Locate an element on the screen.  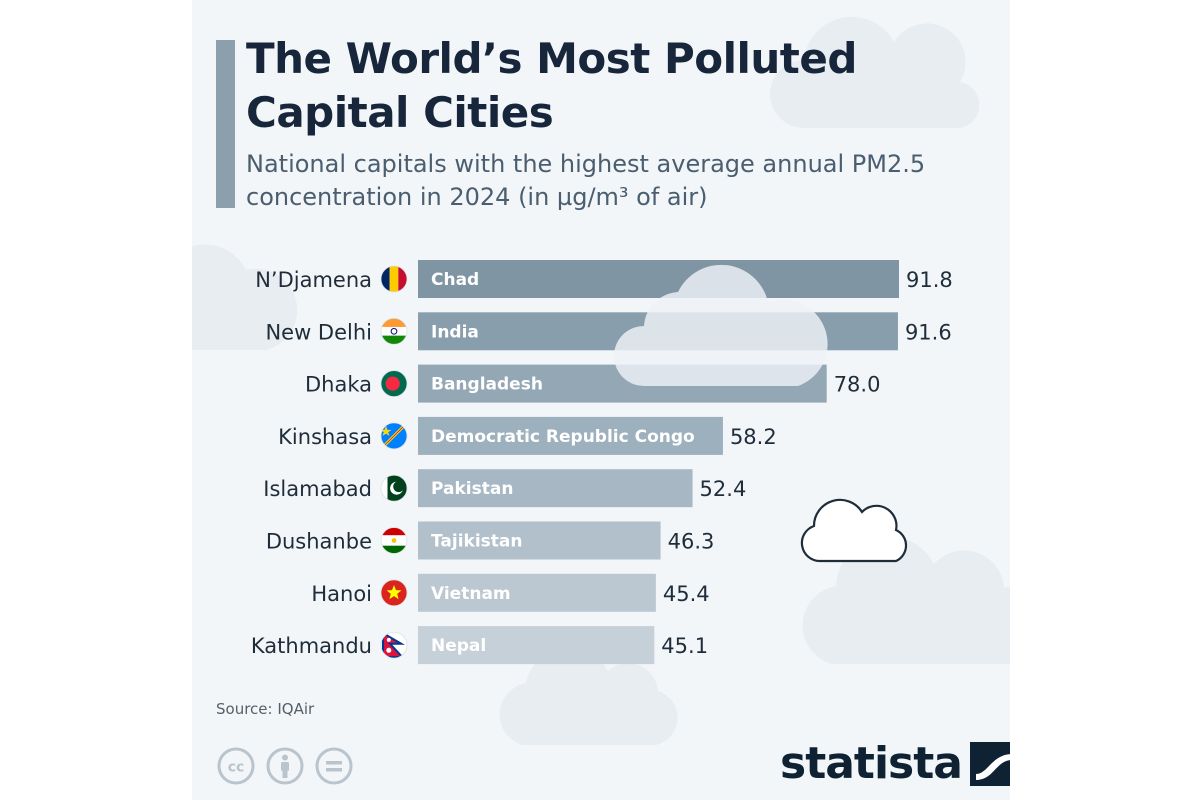
data-label: 58.2 is located at coordinates (753, 437).